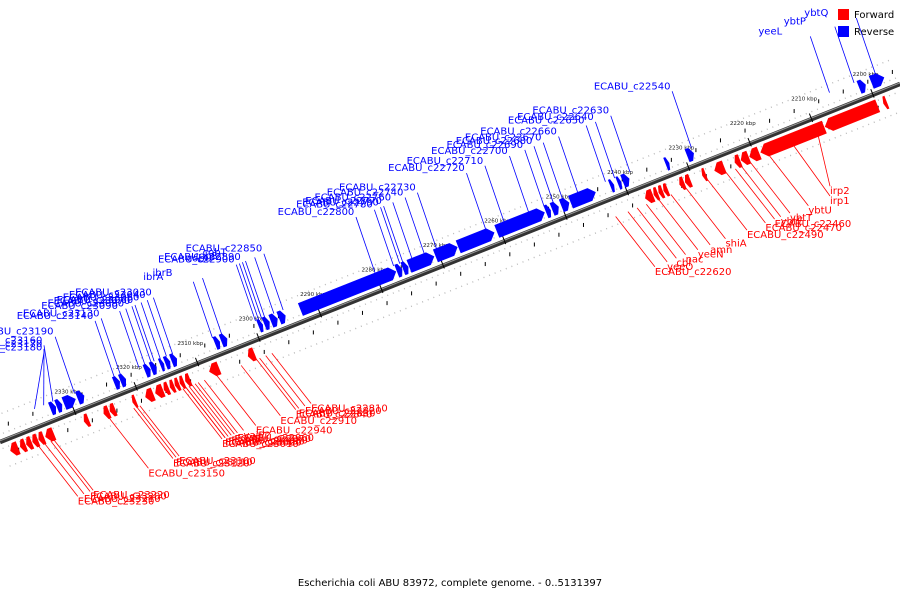 The image size is (900, 600). Describe the element at coordinates (186, 473) in the screenshot. I see `forward-gene-label: ECABU_c23150` at that location.